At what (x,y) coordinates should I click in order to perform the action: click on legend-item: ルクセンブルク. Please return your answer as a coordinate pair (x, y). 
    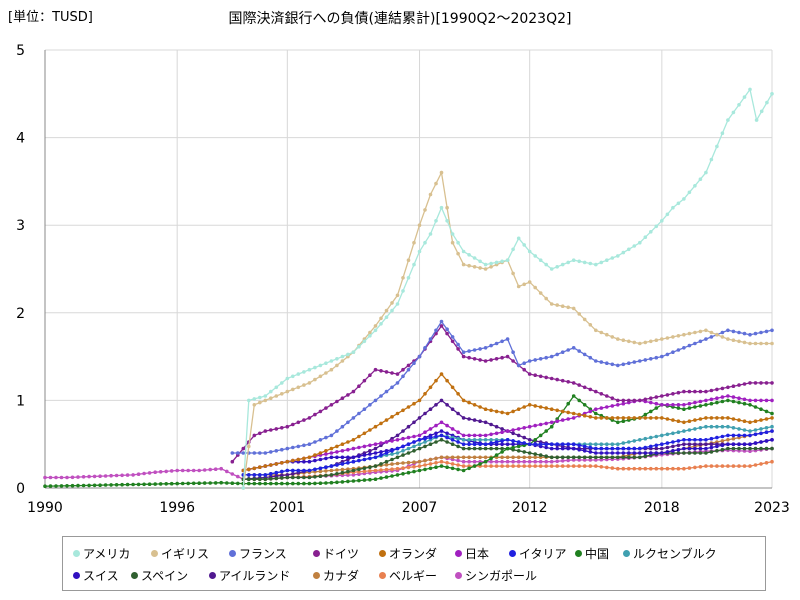
    Looking at the image, I should click on (670, 553).